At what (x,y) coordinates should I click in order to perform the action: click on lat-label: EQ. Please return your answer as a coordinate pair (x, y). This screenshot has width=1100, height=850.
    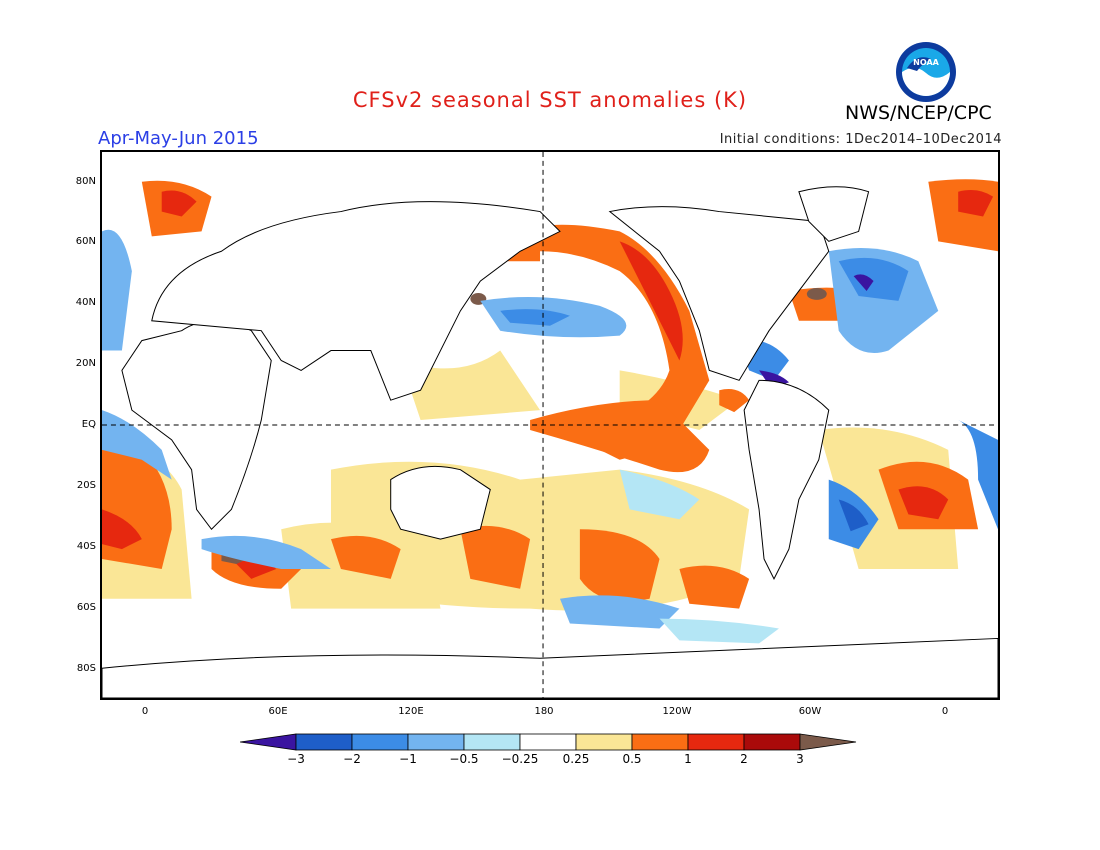
    Looking at the image, I should click on (88, 424).